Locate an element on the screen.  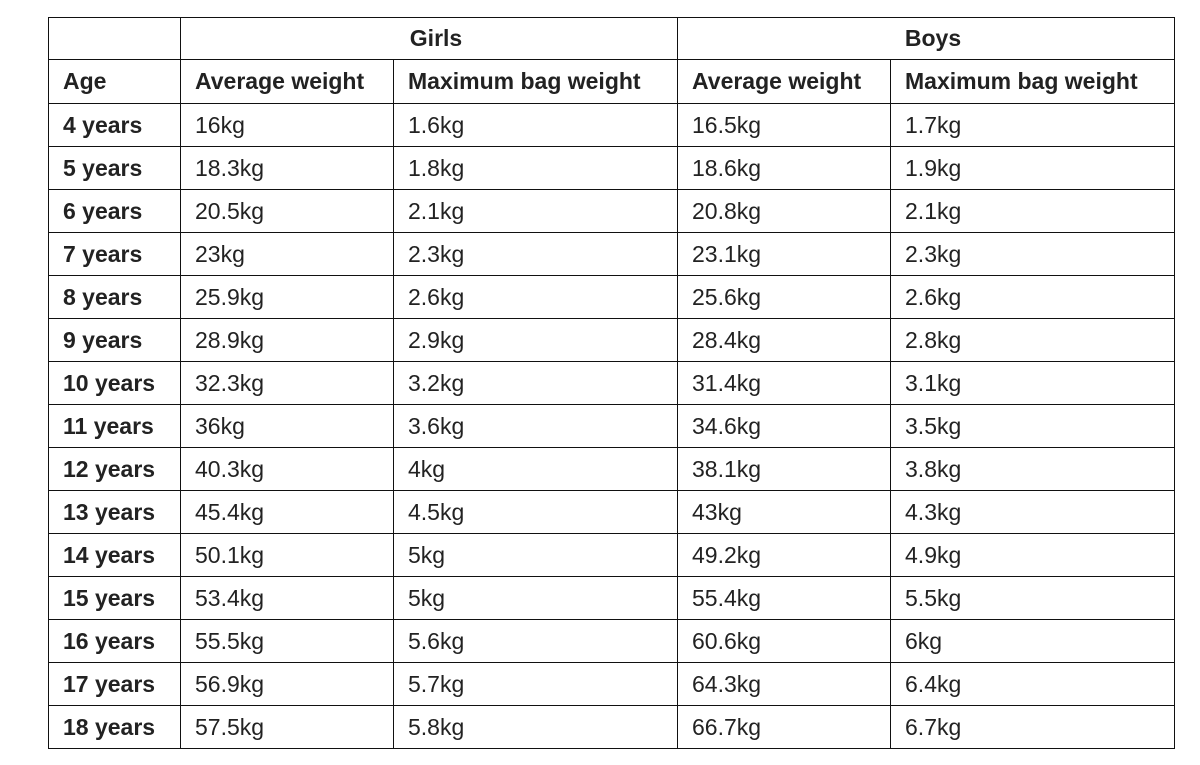
weight-cell: 53.4kg is located at coordinates (287, 598).